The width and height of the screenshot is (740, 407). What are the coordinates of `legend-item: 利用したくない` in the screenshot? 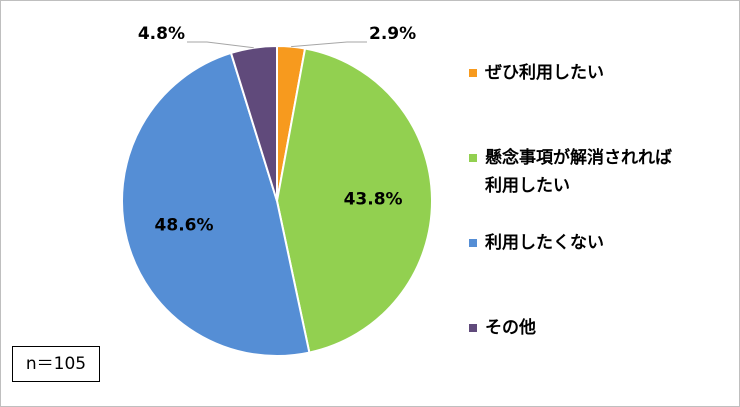 It's located at (604, 243).